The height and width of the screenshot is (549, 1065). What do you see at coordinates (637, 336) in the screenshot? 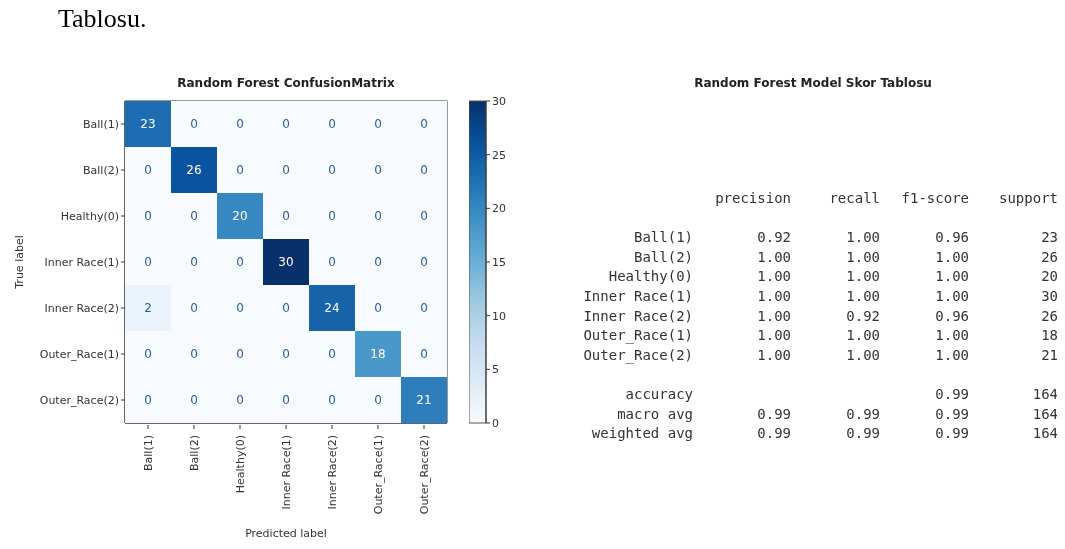
I see `category-label: Outer_Race(1)` at bounding box center [637, 336].